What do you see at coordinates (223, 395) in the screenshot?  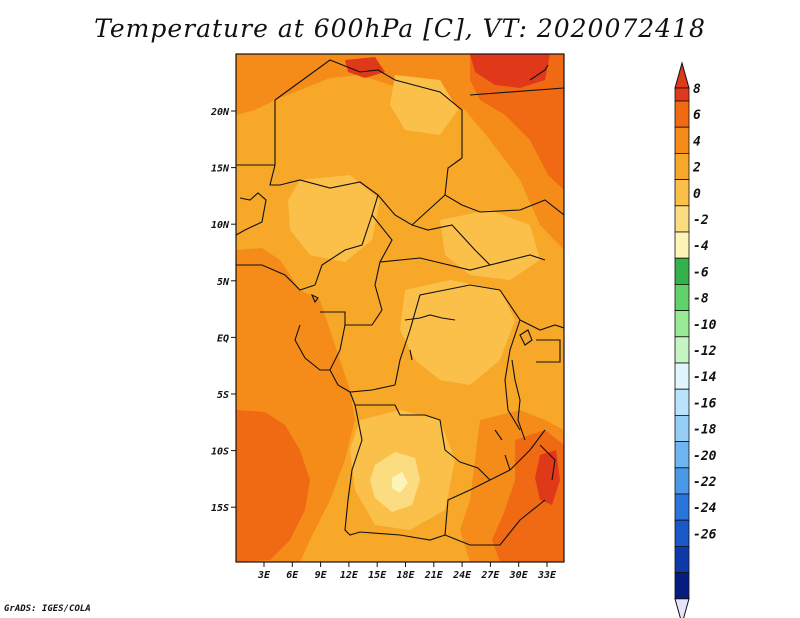 I see `lat-tick-label: 5S` at bounding box center [223, 395].